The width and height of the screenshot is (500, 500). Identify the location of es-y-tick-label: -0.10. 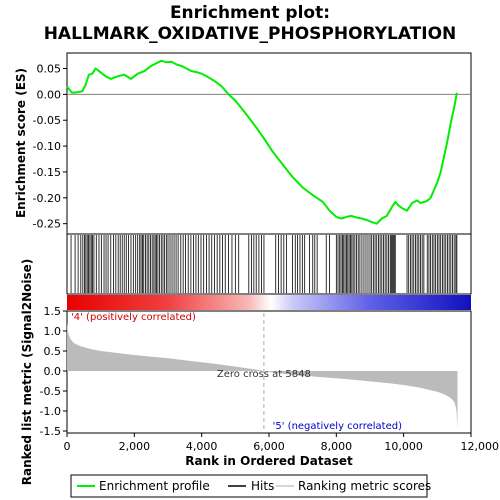
(47, 146).